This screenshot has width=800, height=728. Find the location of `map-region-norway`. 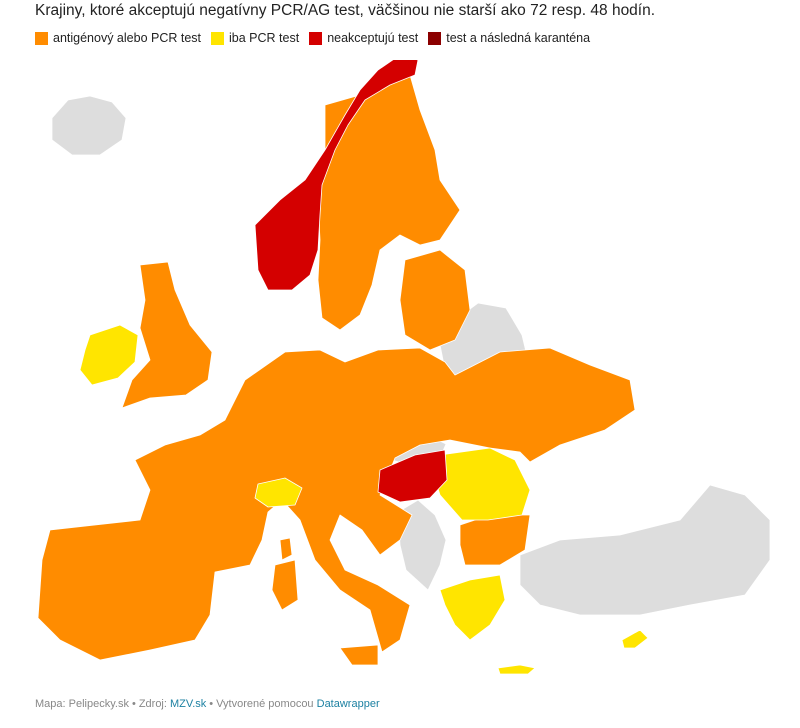

map-region-norway is located at coordinates (336, 175).